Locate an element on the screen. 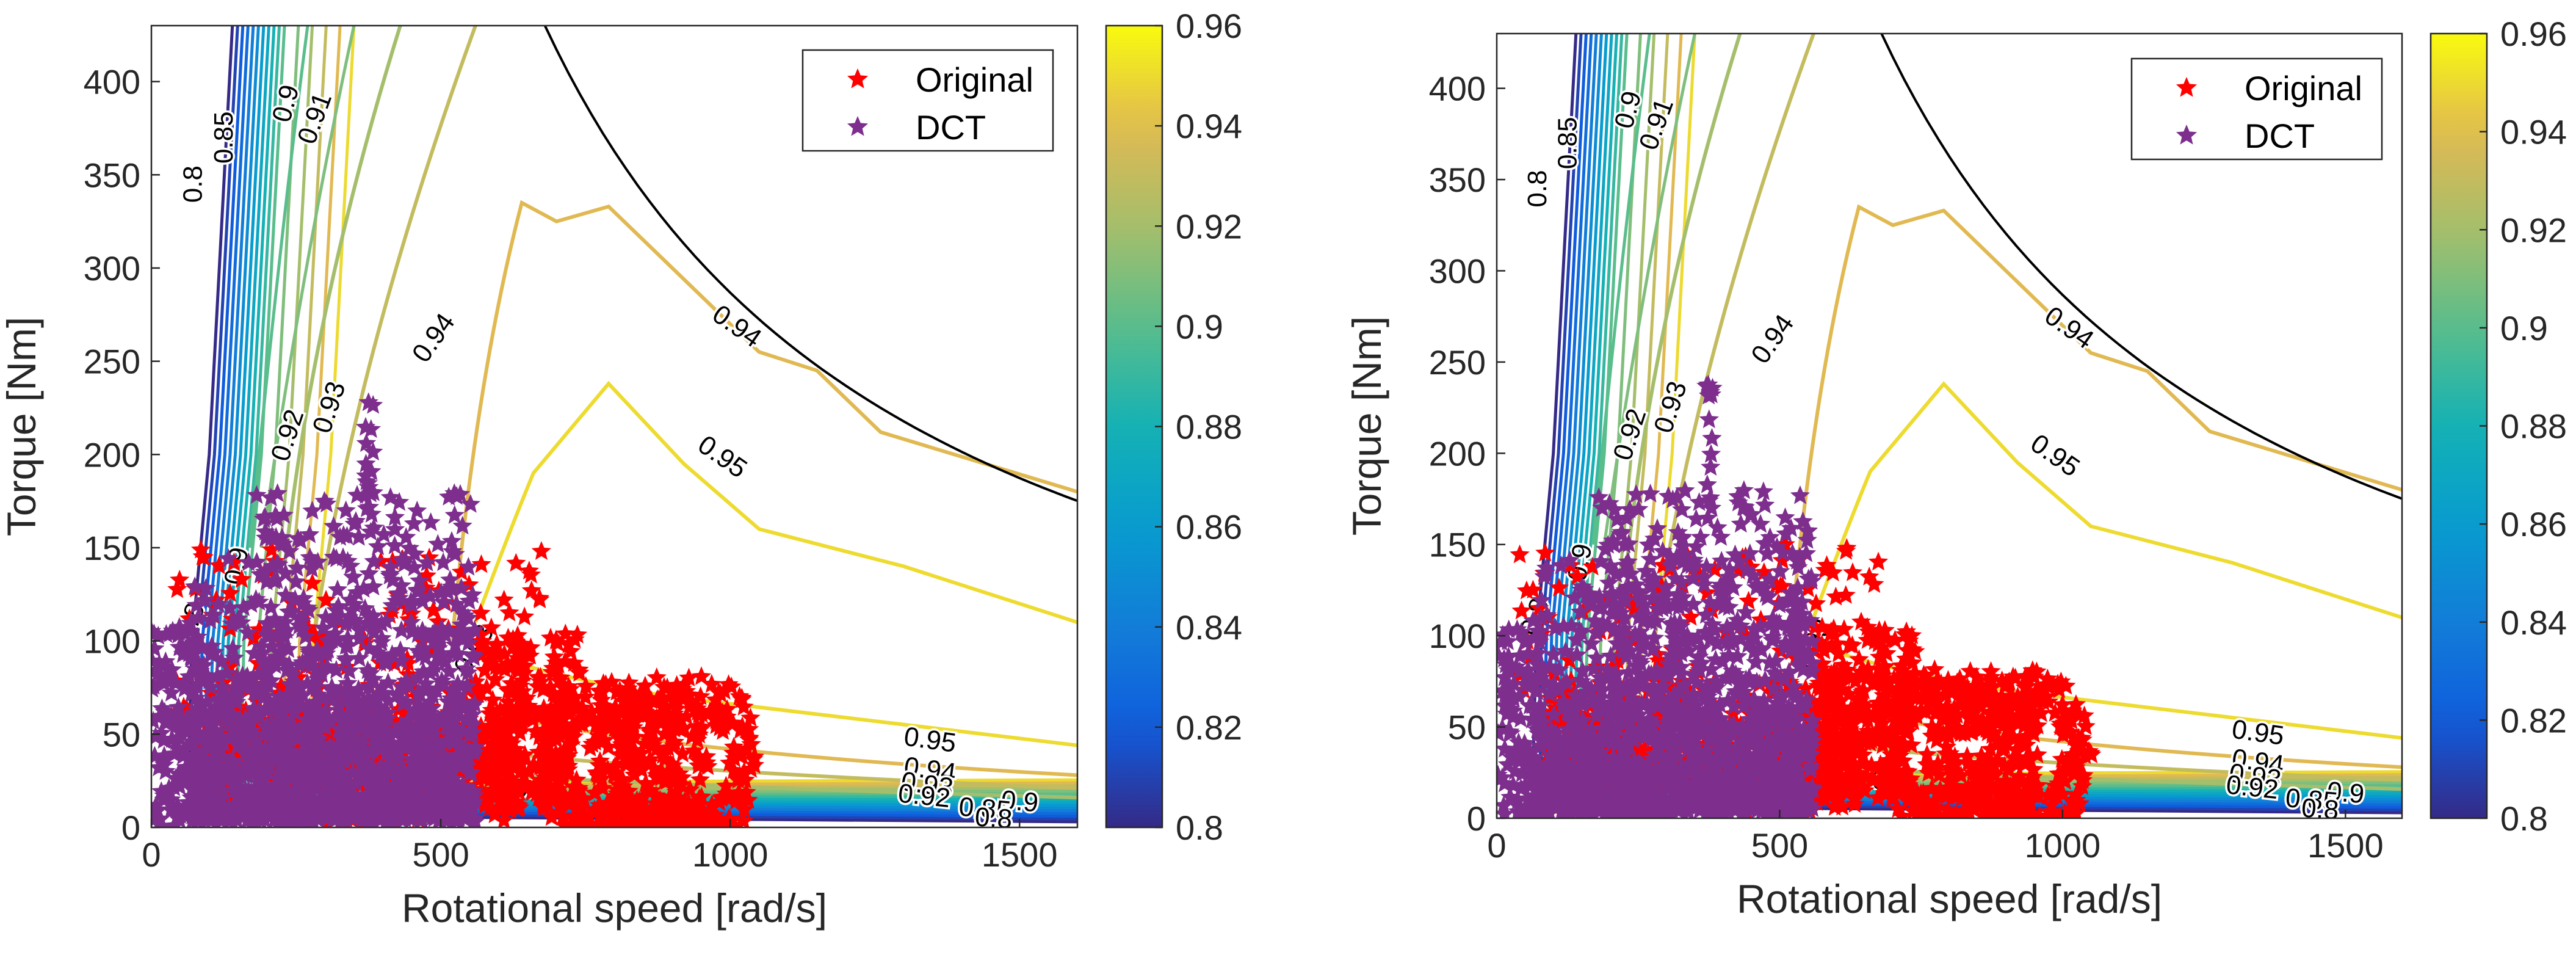 The width and height of the screenshot is (2576, 966). legend-label: DCT is located at coordinates (951, 127).